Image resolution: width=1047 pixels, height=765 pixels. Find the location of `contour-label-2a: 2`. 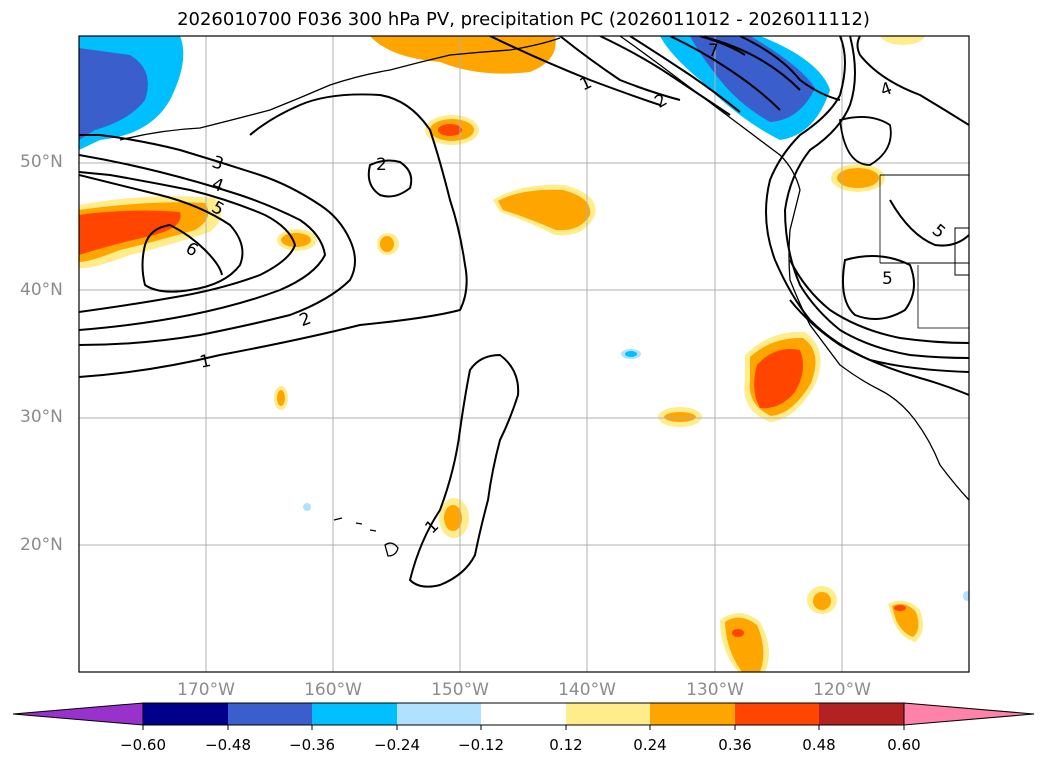

contour-label-2a: 2 is located at coordinates (305, 320).